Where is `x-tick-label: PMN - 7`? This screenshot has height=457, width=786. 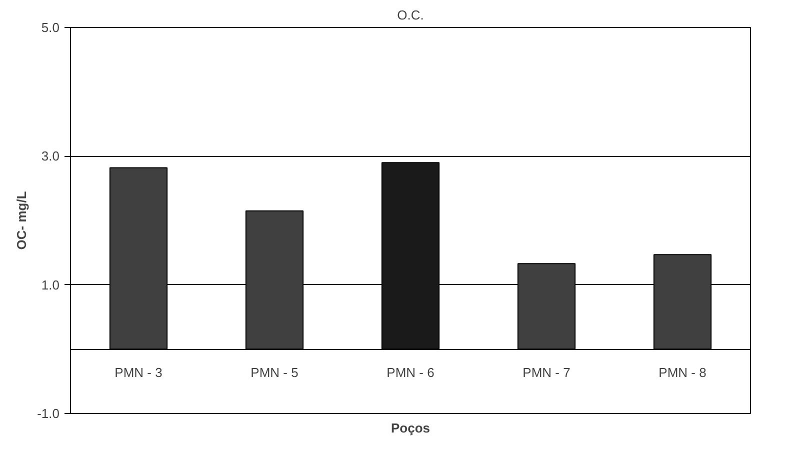 x-tick-label: PMN - 7 is located at coordinates (546, 372).